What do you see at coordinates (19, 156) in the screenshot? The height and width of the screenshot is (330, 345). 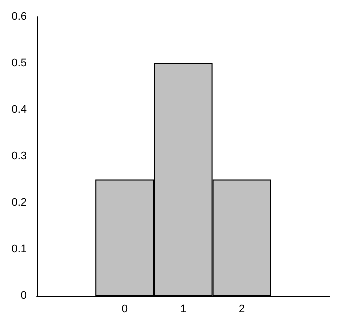 I see `y-tick-label: 0.3` at bounding box center [19, 156].